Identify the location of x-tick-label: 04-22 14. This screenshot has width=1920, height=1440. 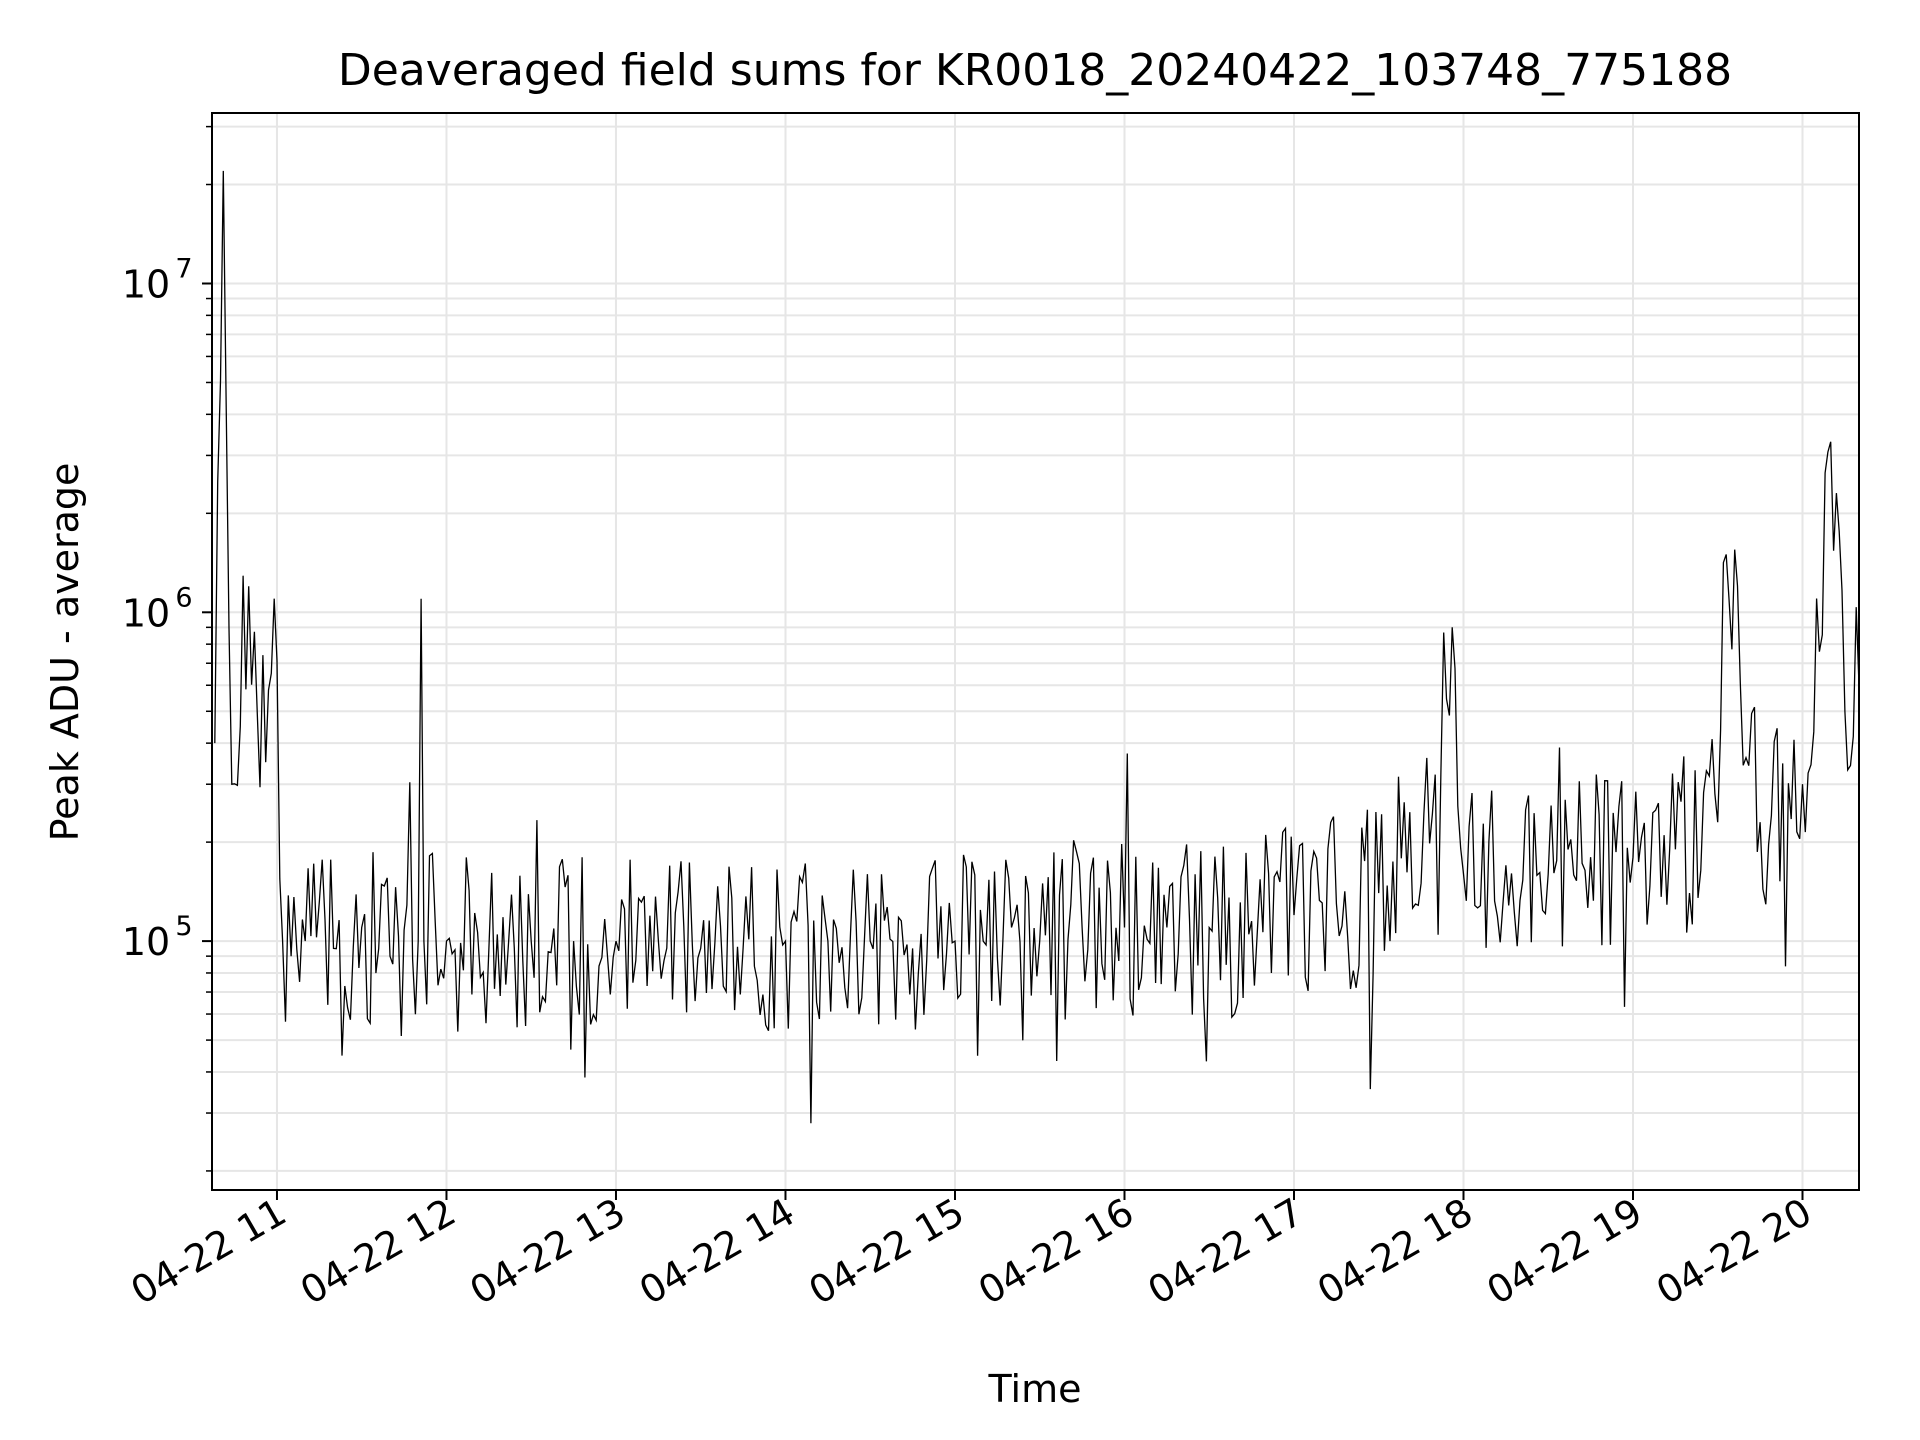
(717, 1252).